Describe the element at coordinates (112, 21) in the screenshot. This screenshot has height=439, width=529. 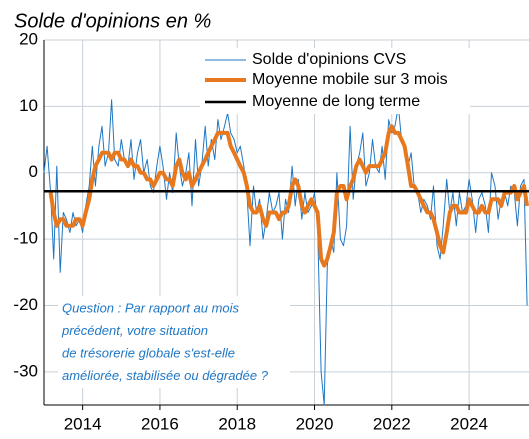
I see `chart-title: Solde d'opinions en %` at that location.